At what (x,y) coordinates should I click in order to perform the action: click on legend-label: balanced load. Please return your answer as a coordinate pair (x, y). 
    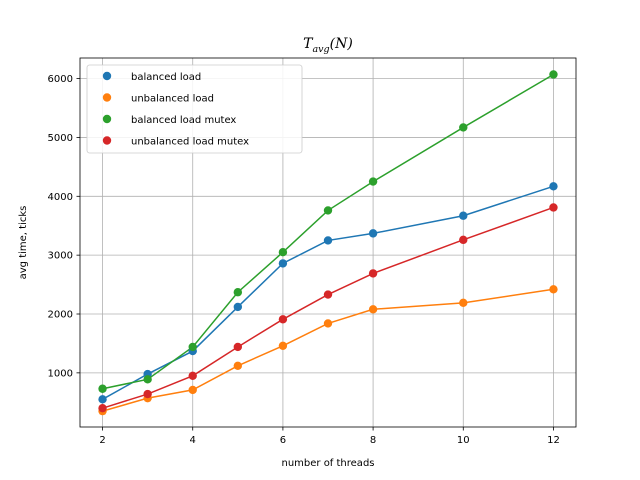
    Looking at the image, I should click on (166, 77).